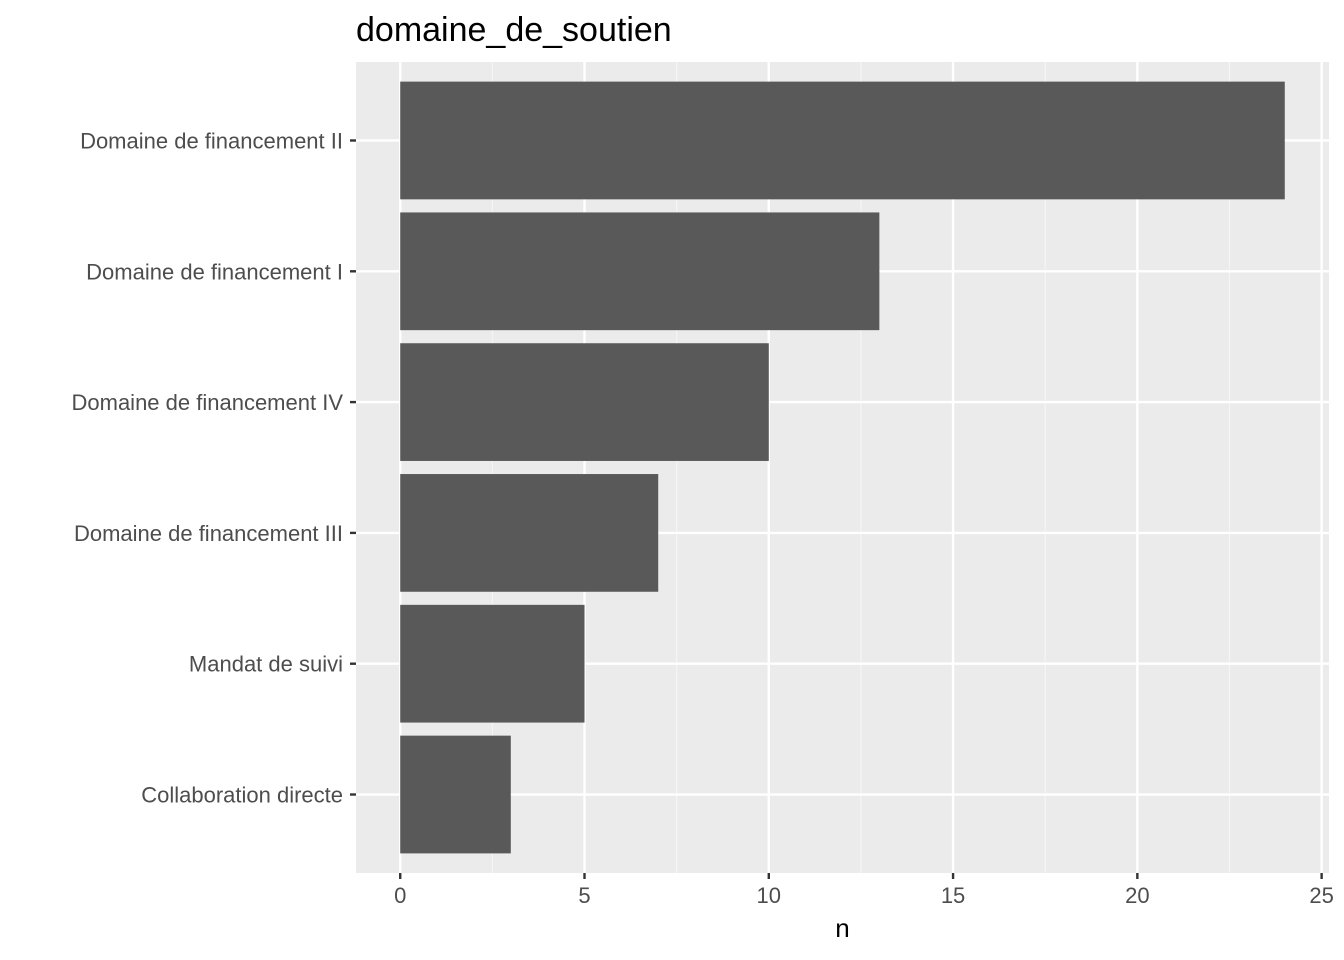 The width and height of the screenshot is (1344, 960). I want to click on y-tick-label: Domaine de financement IV, so click(208, 402).